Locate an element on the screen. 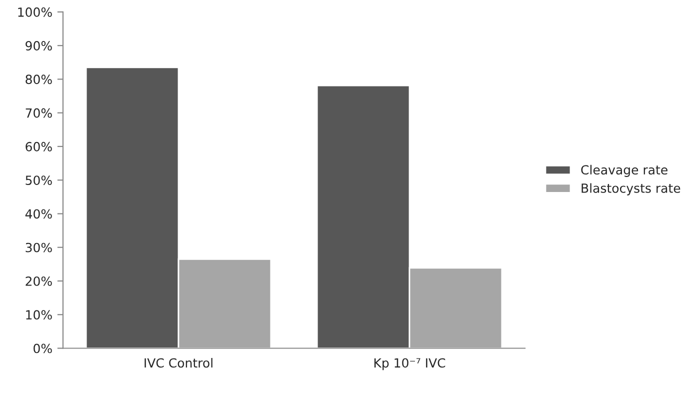 This screenshot has width=700, height=398. y-tick-label: 0% is located at coordinates (43, 349).